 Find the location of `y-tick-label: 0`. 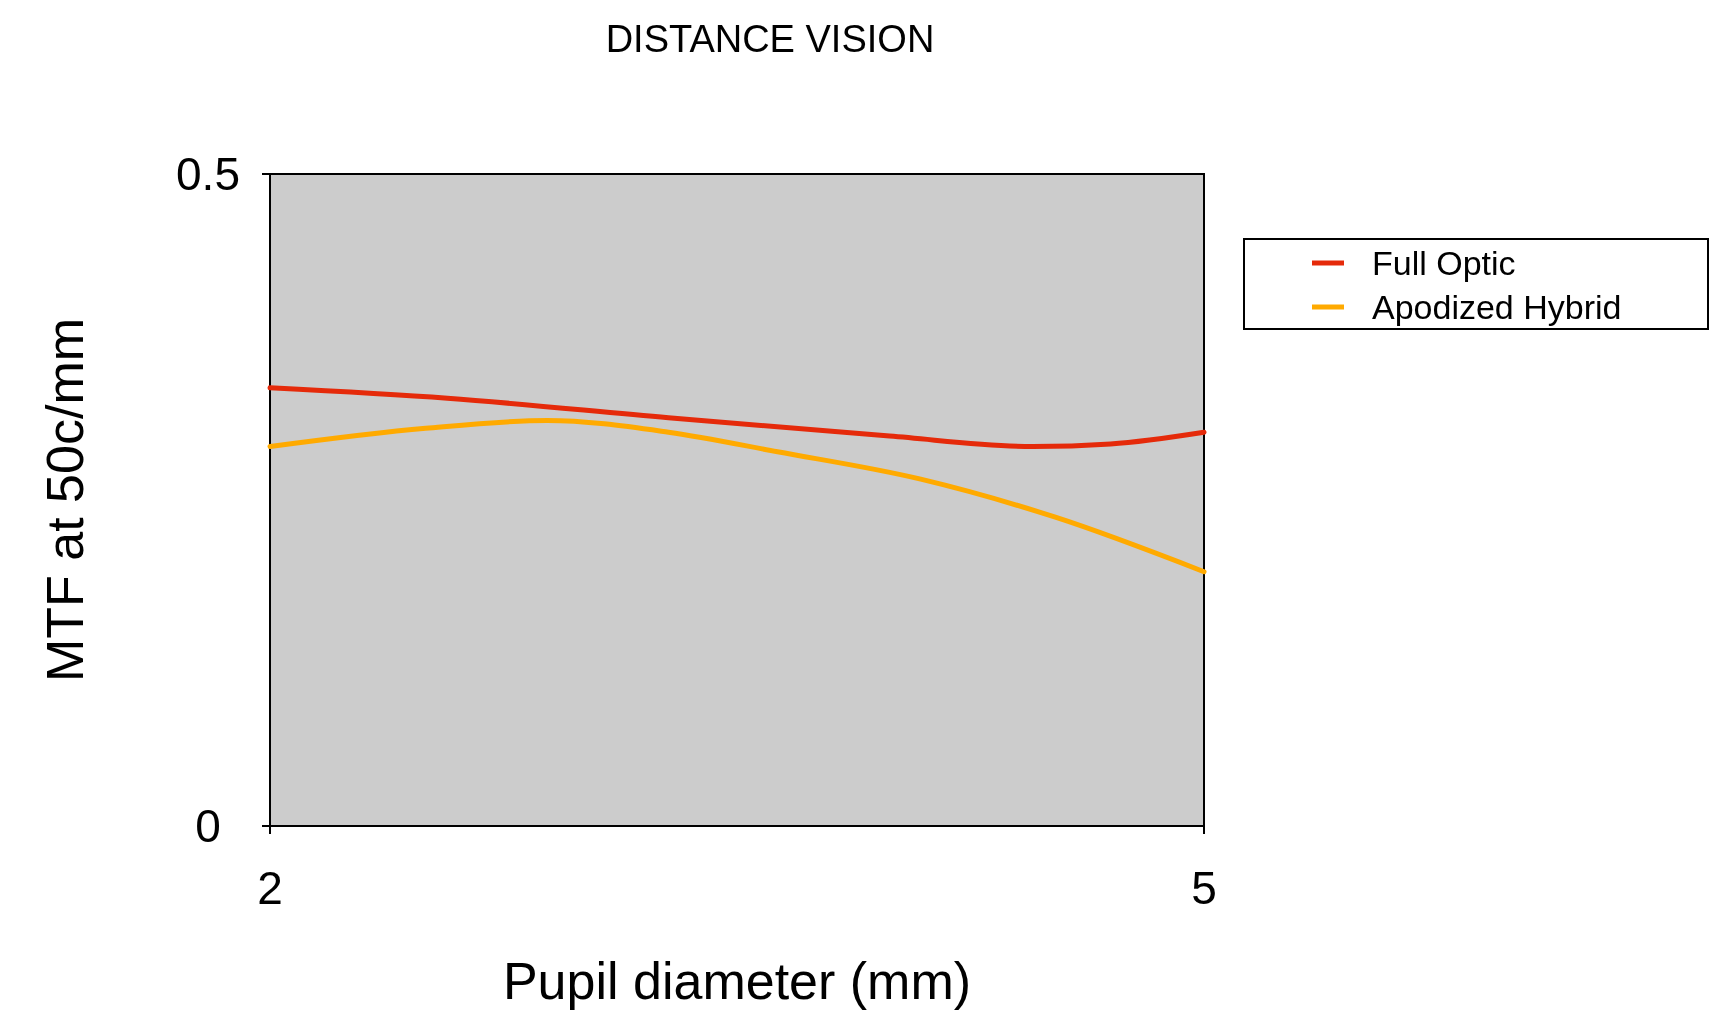

y-tick-label: 0 is located at coordinates (208, 826).